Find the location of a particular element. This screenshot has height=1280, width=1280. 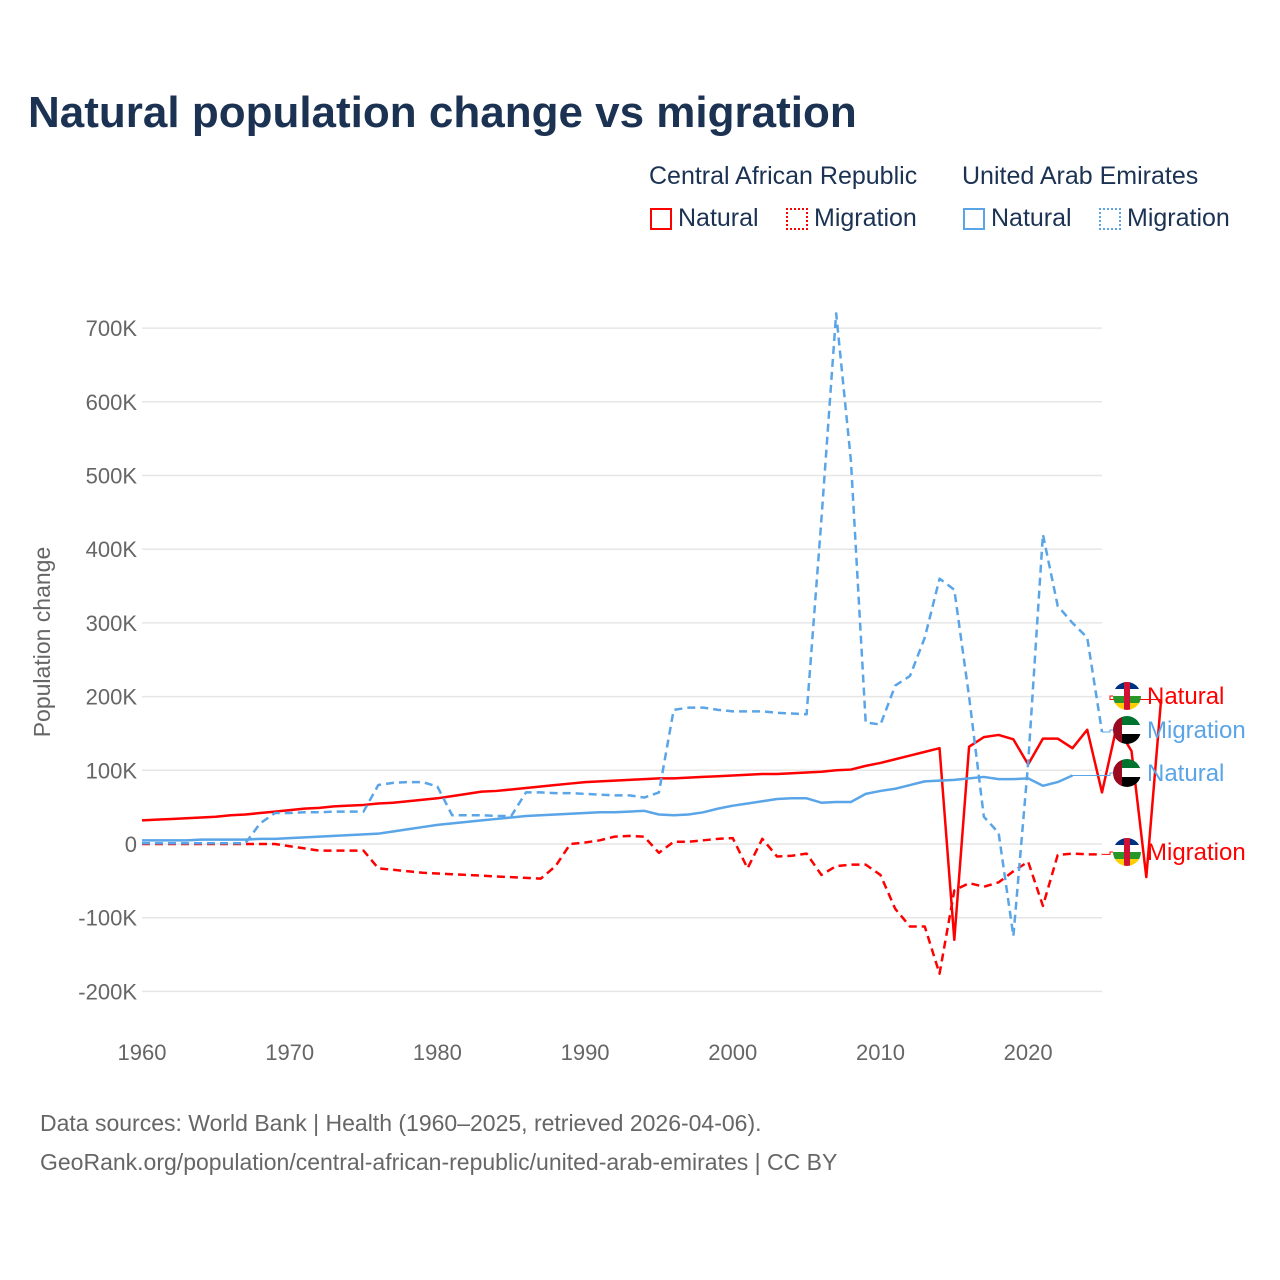

y-tick-label: -100K is located at coordinates (107, 918).